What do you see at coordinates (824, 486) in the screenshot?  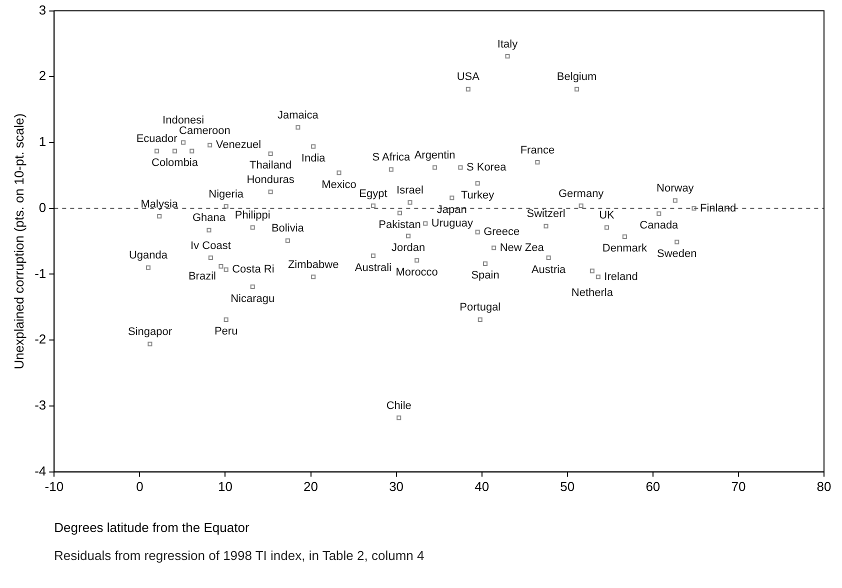 I see `x-tick-label: 80` at bounding box center [824, 486].